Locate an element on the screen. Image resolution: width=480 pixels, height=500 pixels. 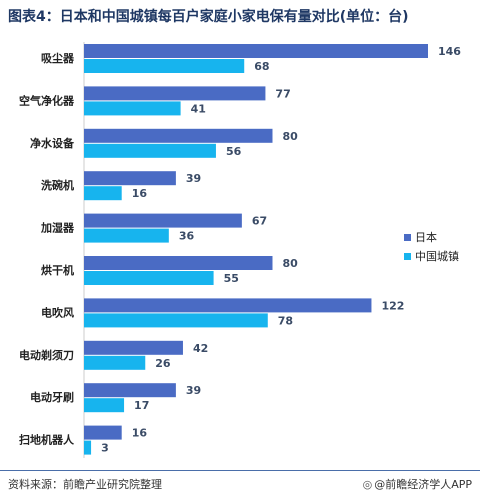
data-label: 3 is located at coordinates (105, 448).